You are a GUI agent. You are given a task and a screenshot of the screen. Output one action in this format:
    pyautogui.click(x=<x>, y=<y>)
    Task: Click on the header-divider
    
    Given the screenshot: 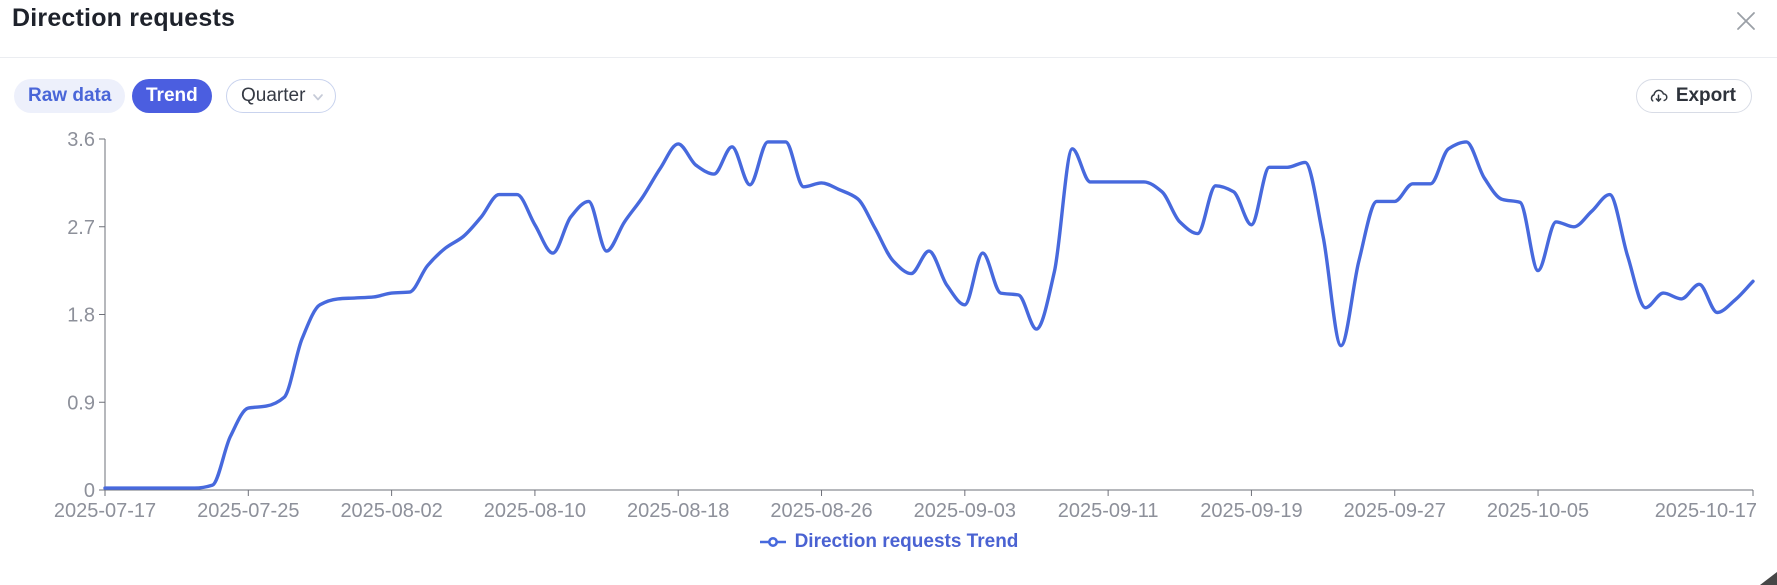 What is the action you would take?
    pyautogui.click(x=888, y=57)
    